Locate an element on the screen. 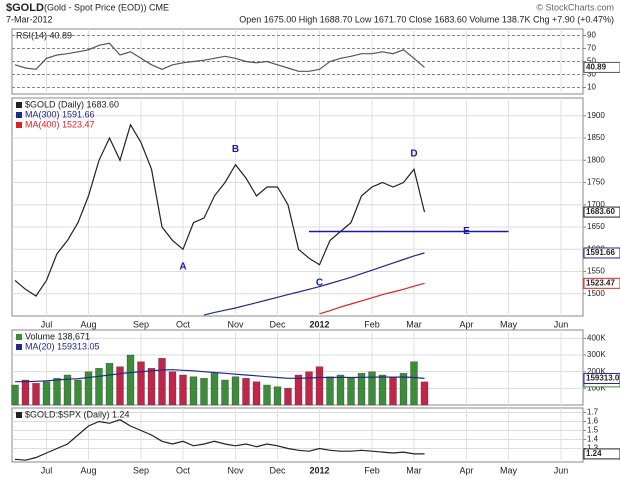 This screenshot has height=496, width=620. last-value-label: 1591.66 is located at coordinates (600, 252).